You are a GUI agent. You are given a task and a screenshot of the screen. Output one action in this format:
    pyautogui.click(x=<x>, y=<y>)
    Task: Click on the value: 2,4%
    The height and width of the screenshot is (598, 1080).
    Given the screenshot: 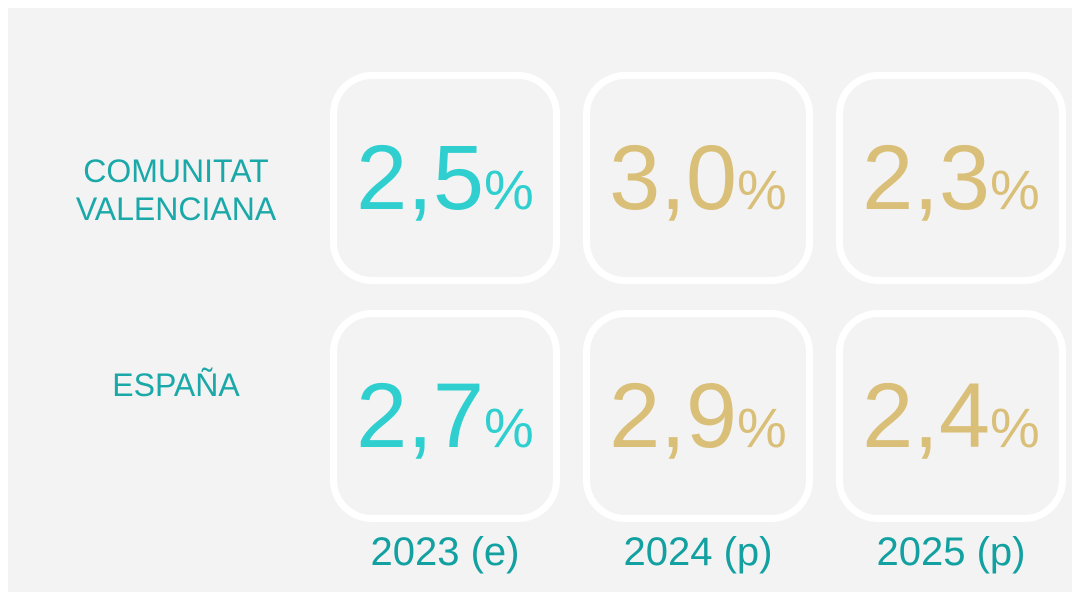 What is the action you would take?
    pyautogui.click(x=951, y=416)
    